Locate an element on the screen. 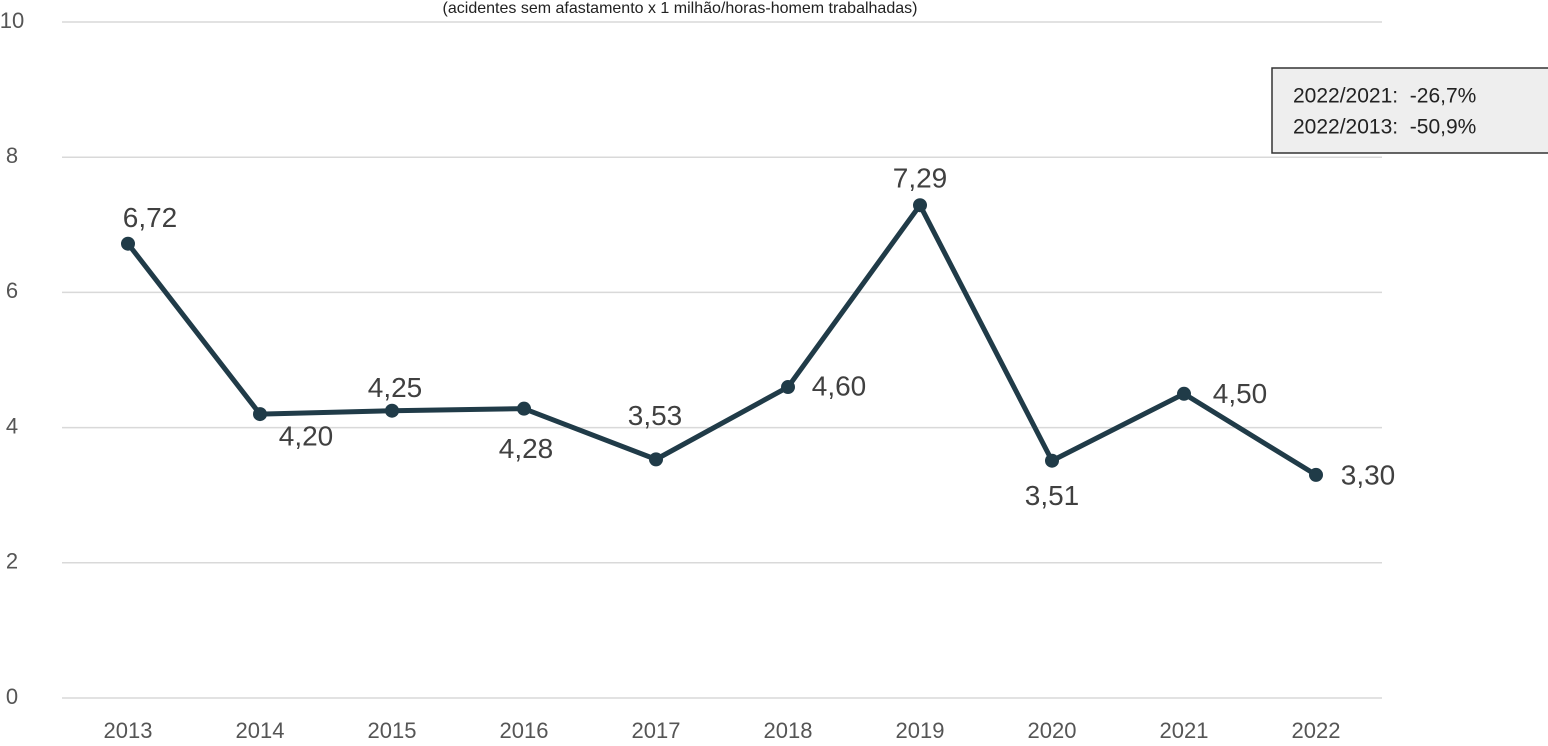 The image size is (1548, 746). y-tick-label: 0 is located at coordinates (12, 696).